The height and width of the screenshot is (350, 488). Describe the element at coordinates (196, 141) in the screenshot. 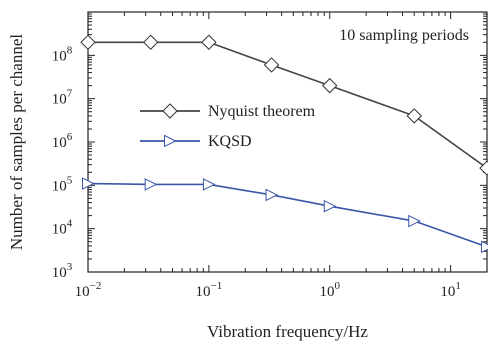

I see `legend-item: KQSD` at that location.